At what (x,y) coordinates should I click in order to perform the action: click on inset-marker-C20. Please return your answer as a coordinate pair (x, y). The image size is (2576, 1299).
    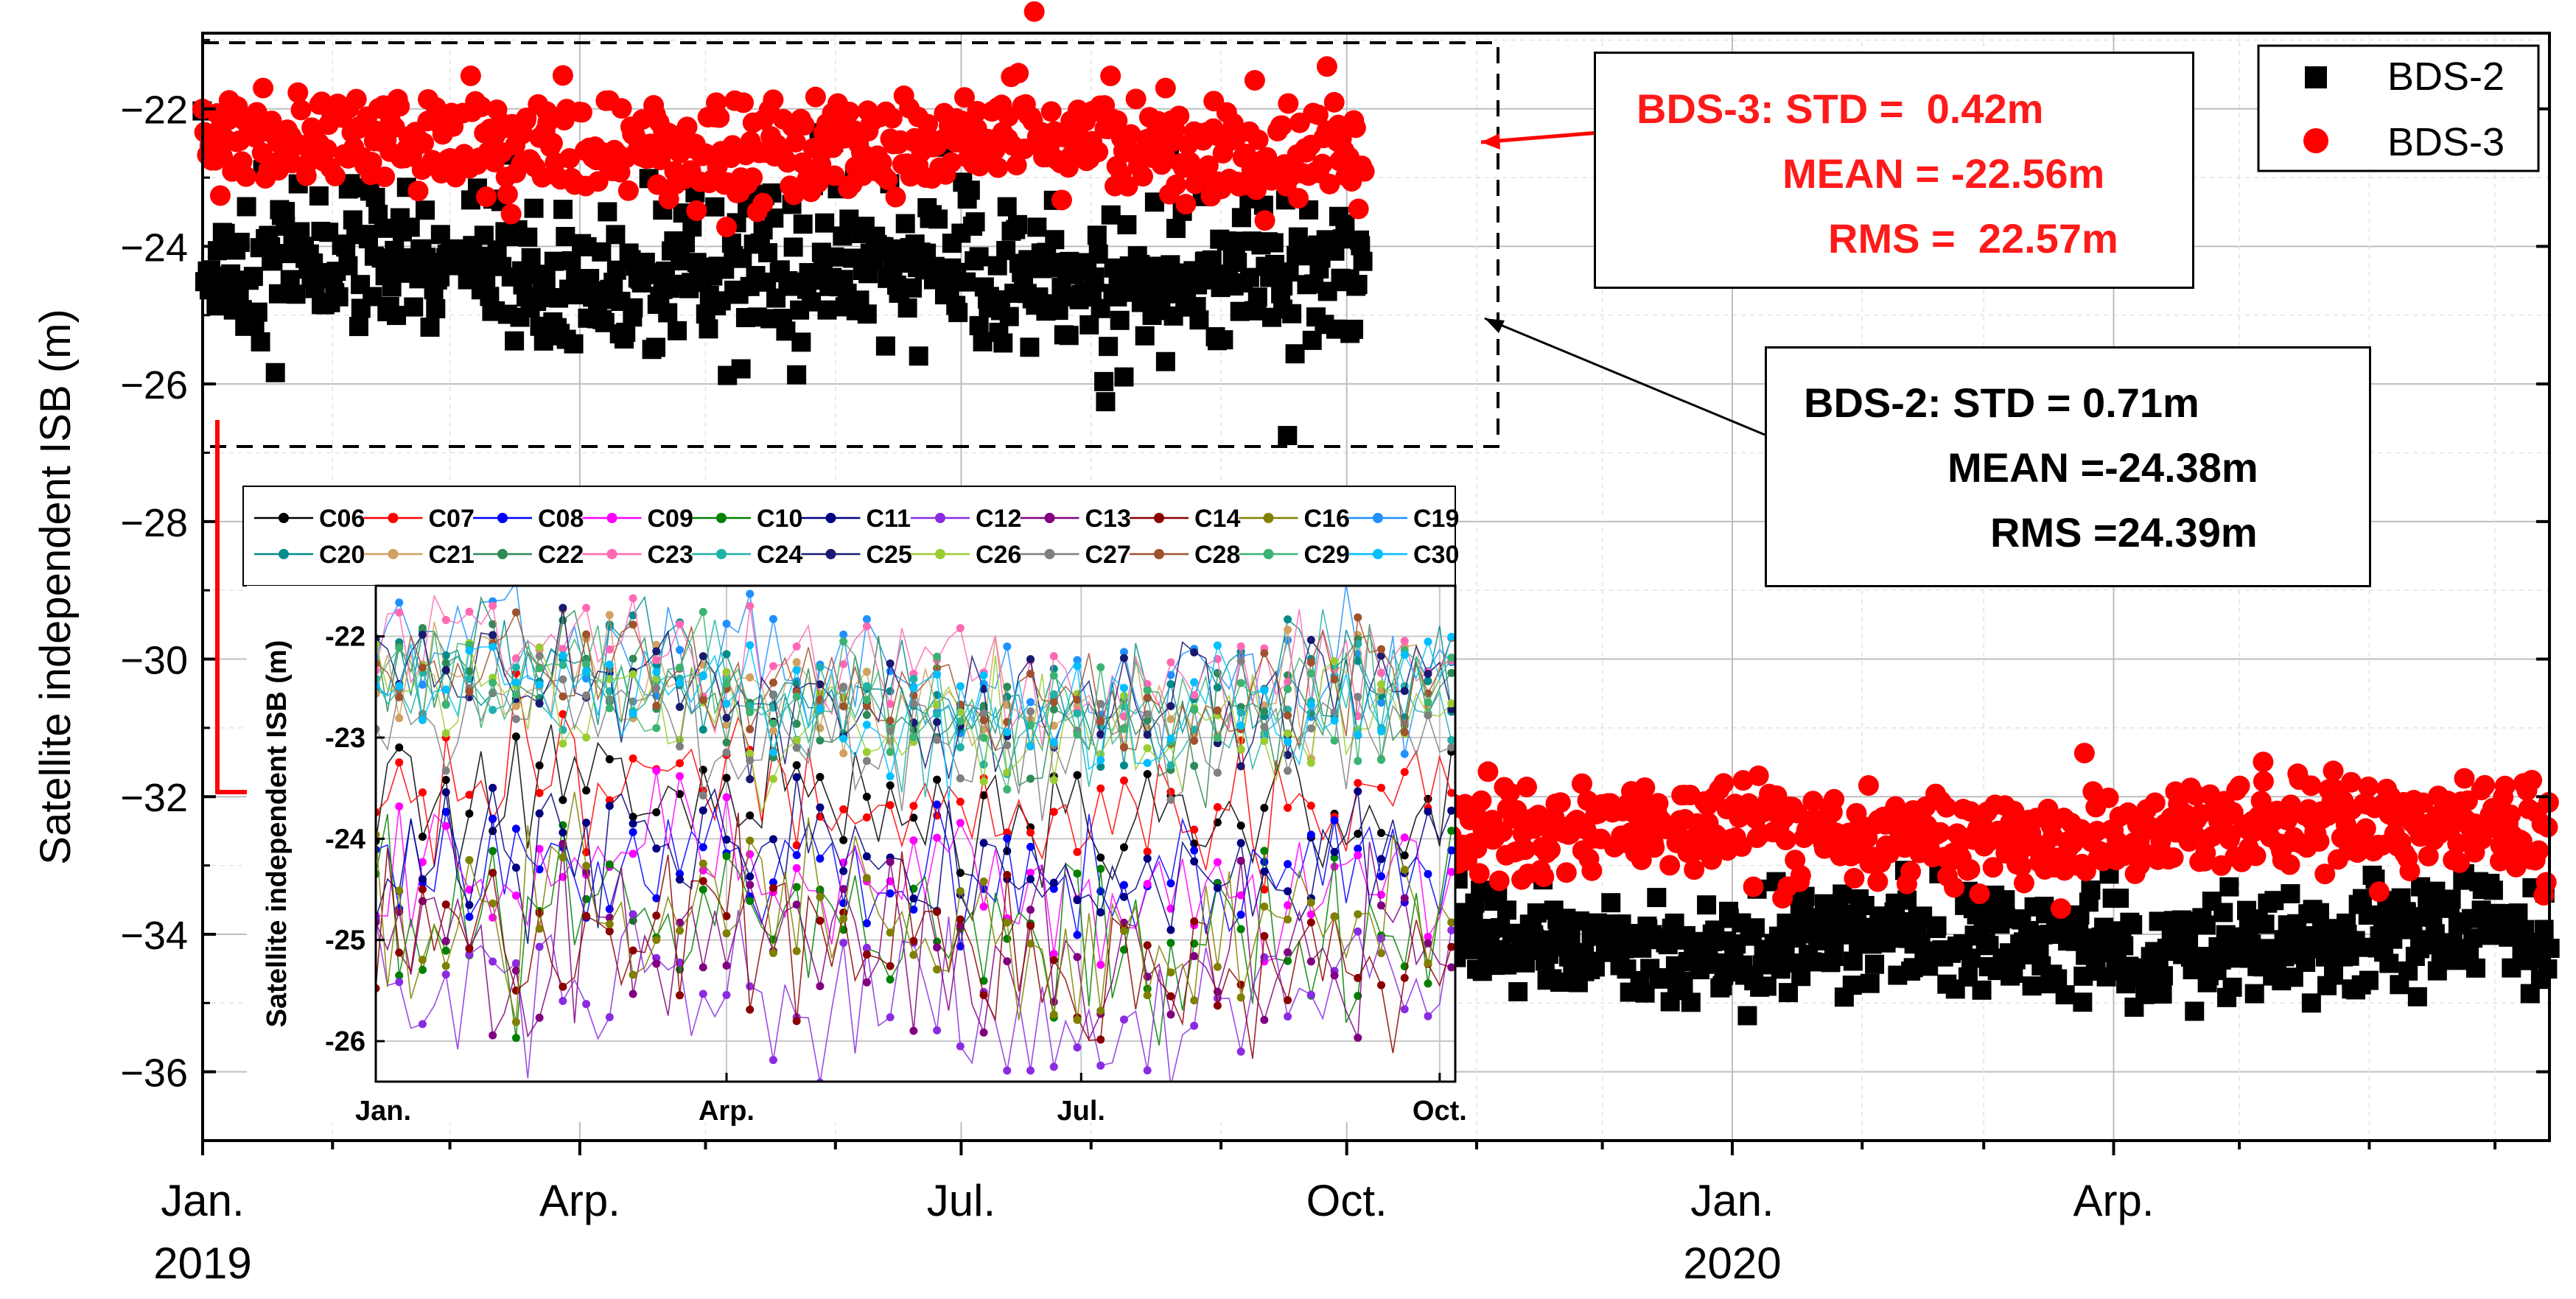
    Looking at the image, I should click on (1288, 619).